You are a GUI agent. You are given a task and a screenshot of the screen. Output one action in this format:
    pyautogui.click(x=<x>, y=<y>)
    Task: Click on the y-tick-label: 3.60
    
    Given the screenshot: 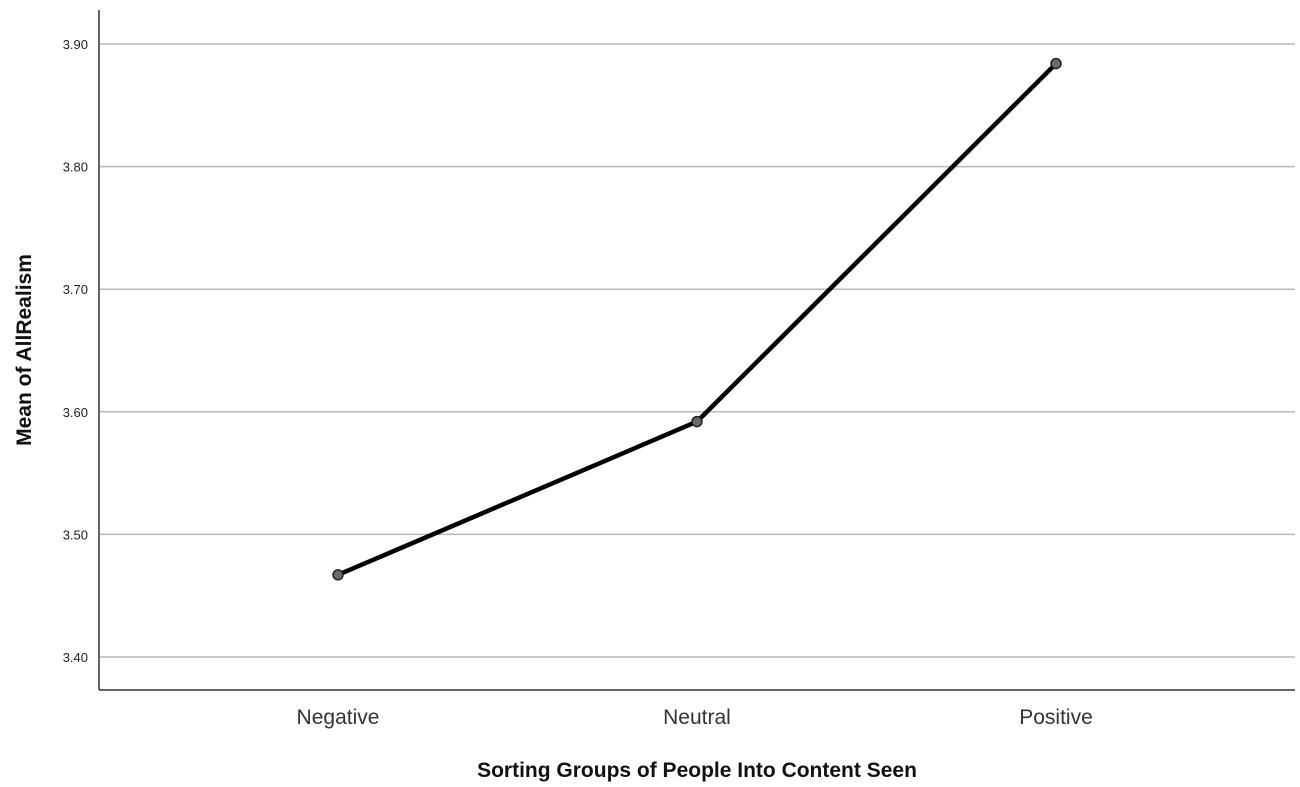 What is the action you would take?
    pyautogui.click(x=75, y=412)
    